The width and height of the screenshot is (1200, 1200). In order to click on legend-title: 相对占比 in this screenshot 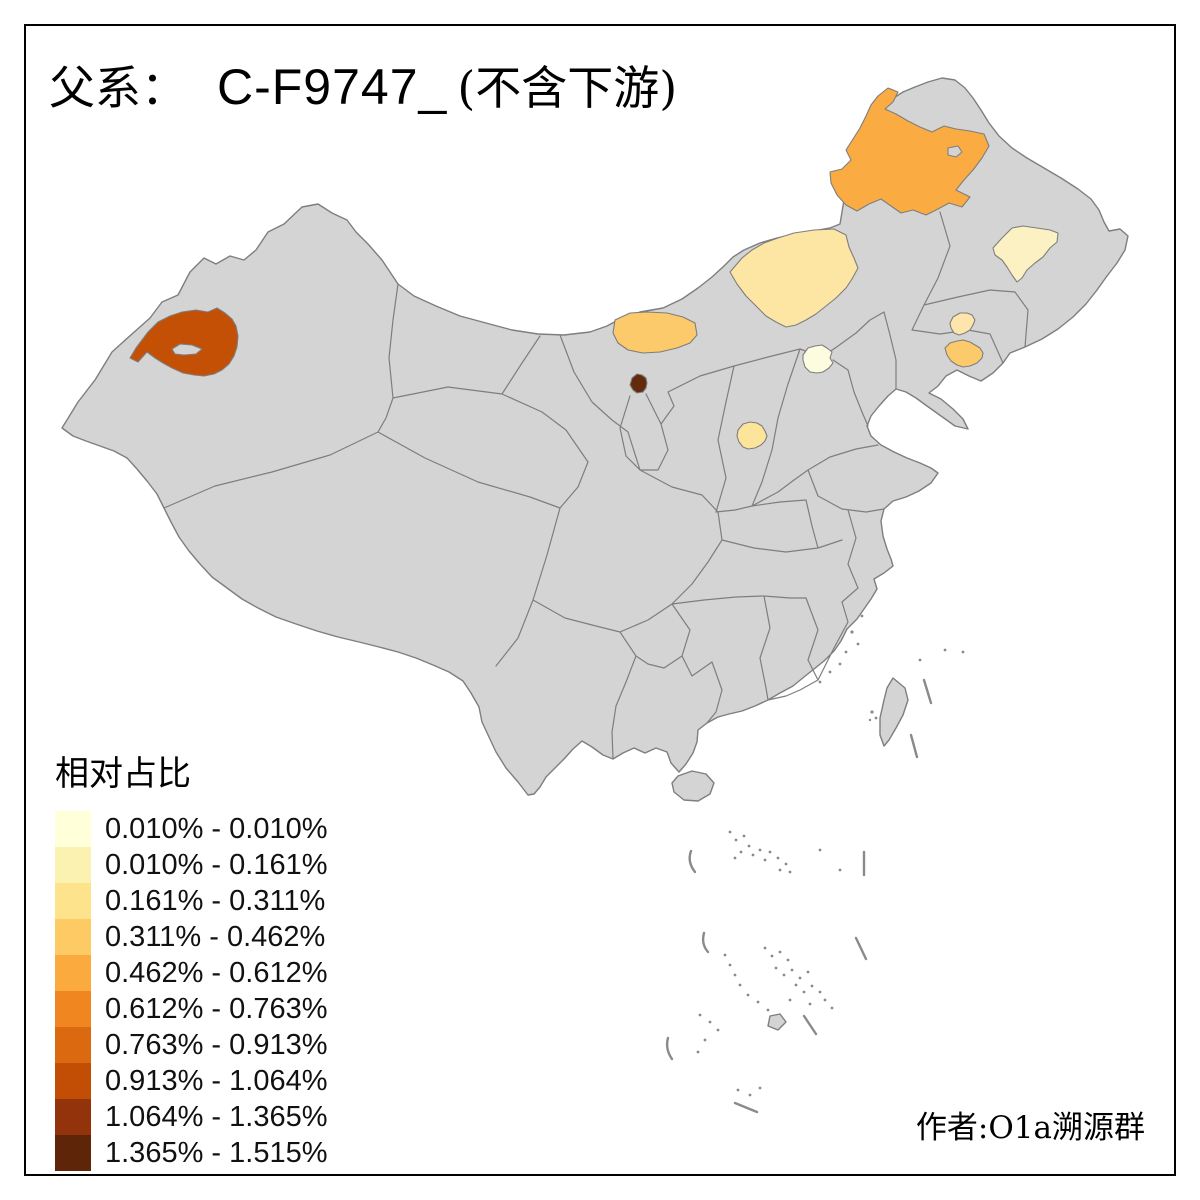, I will do `click(123, 774)`.